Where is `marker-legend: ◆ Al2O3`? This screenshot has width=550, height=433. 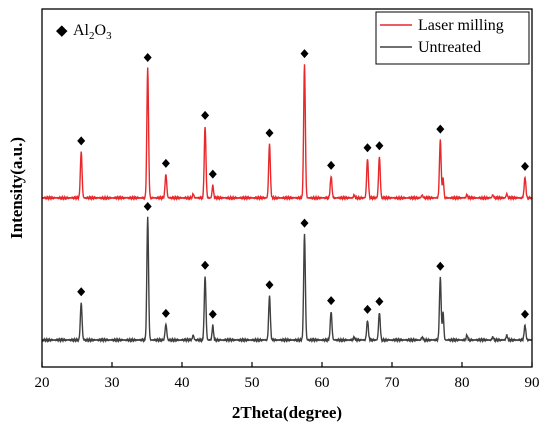
marker-legend: ◆ Al2O3 is located at coordinates (84, 32).